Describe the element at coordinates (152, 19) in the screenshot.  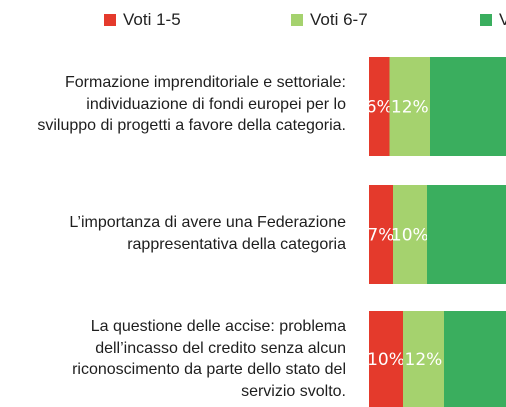
I see `legend-label-voti-1-5: Voti 1-5` at that location.